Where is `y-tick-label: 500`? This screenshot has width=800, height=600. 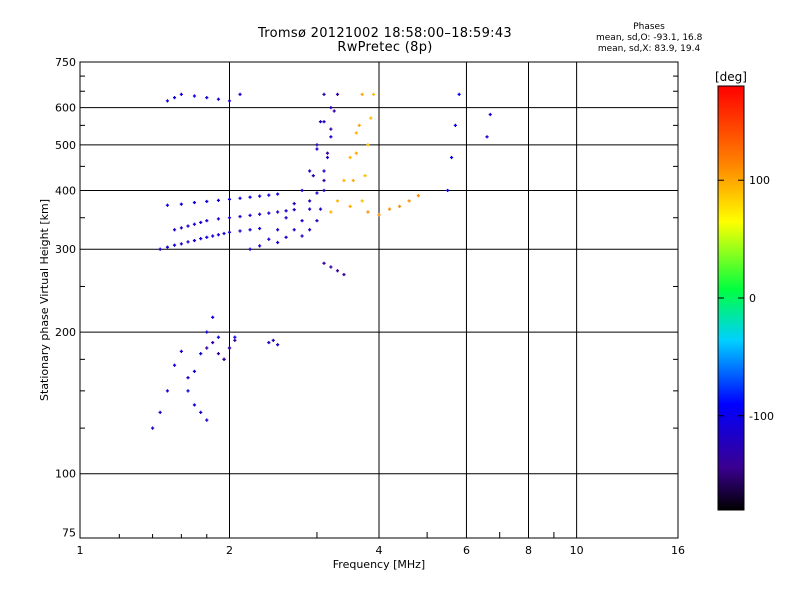
y-tick-label: 500 is located at coordinates (65, 145).